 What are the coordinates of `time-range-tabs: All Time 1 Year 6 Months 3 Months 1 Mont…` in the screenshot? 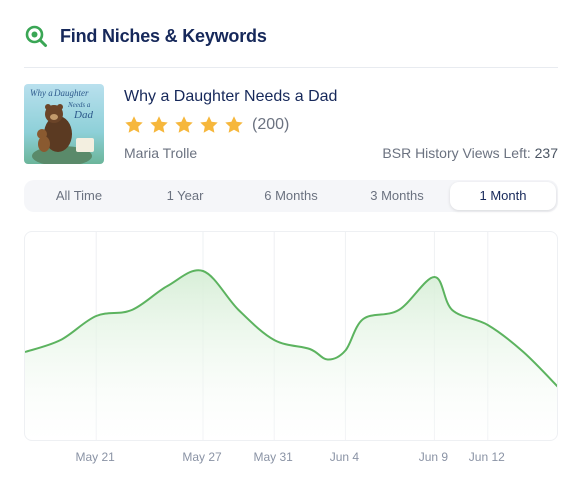 It's located at (291, 196).